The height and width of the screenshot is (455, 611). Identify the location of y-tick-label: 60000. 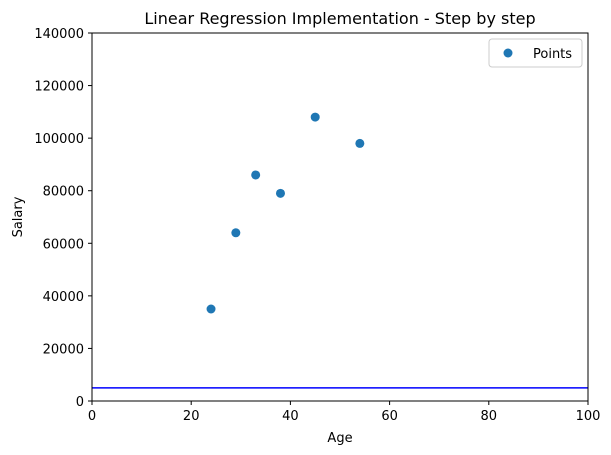
(63, 244).